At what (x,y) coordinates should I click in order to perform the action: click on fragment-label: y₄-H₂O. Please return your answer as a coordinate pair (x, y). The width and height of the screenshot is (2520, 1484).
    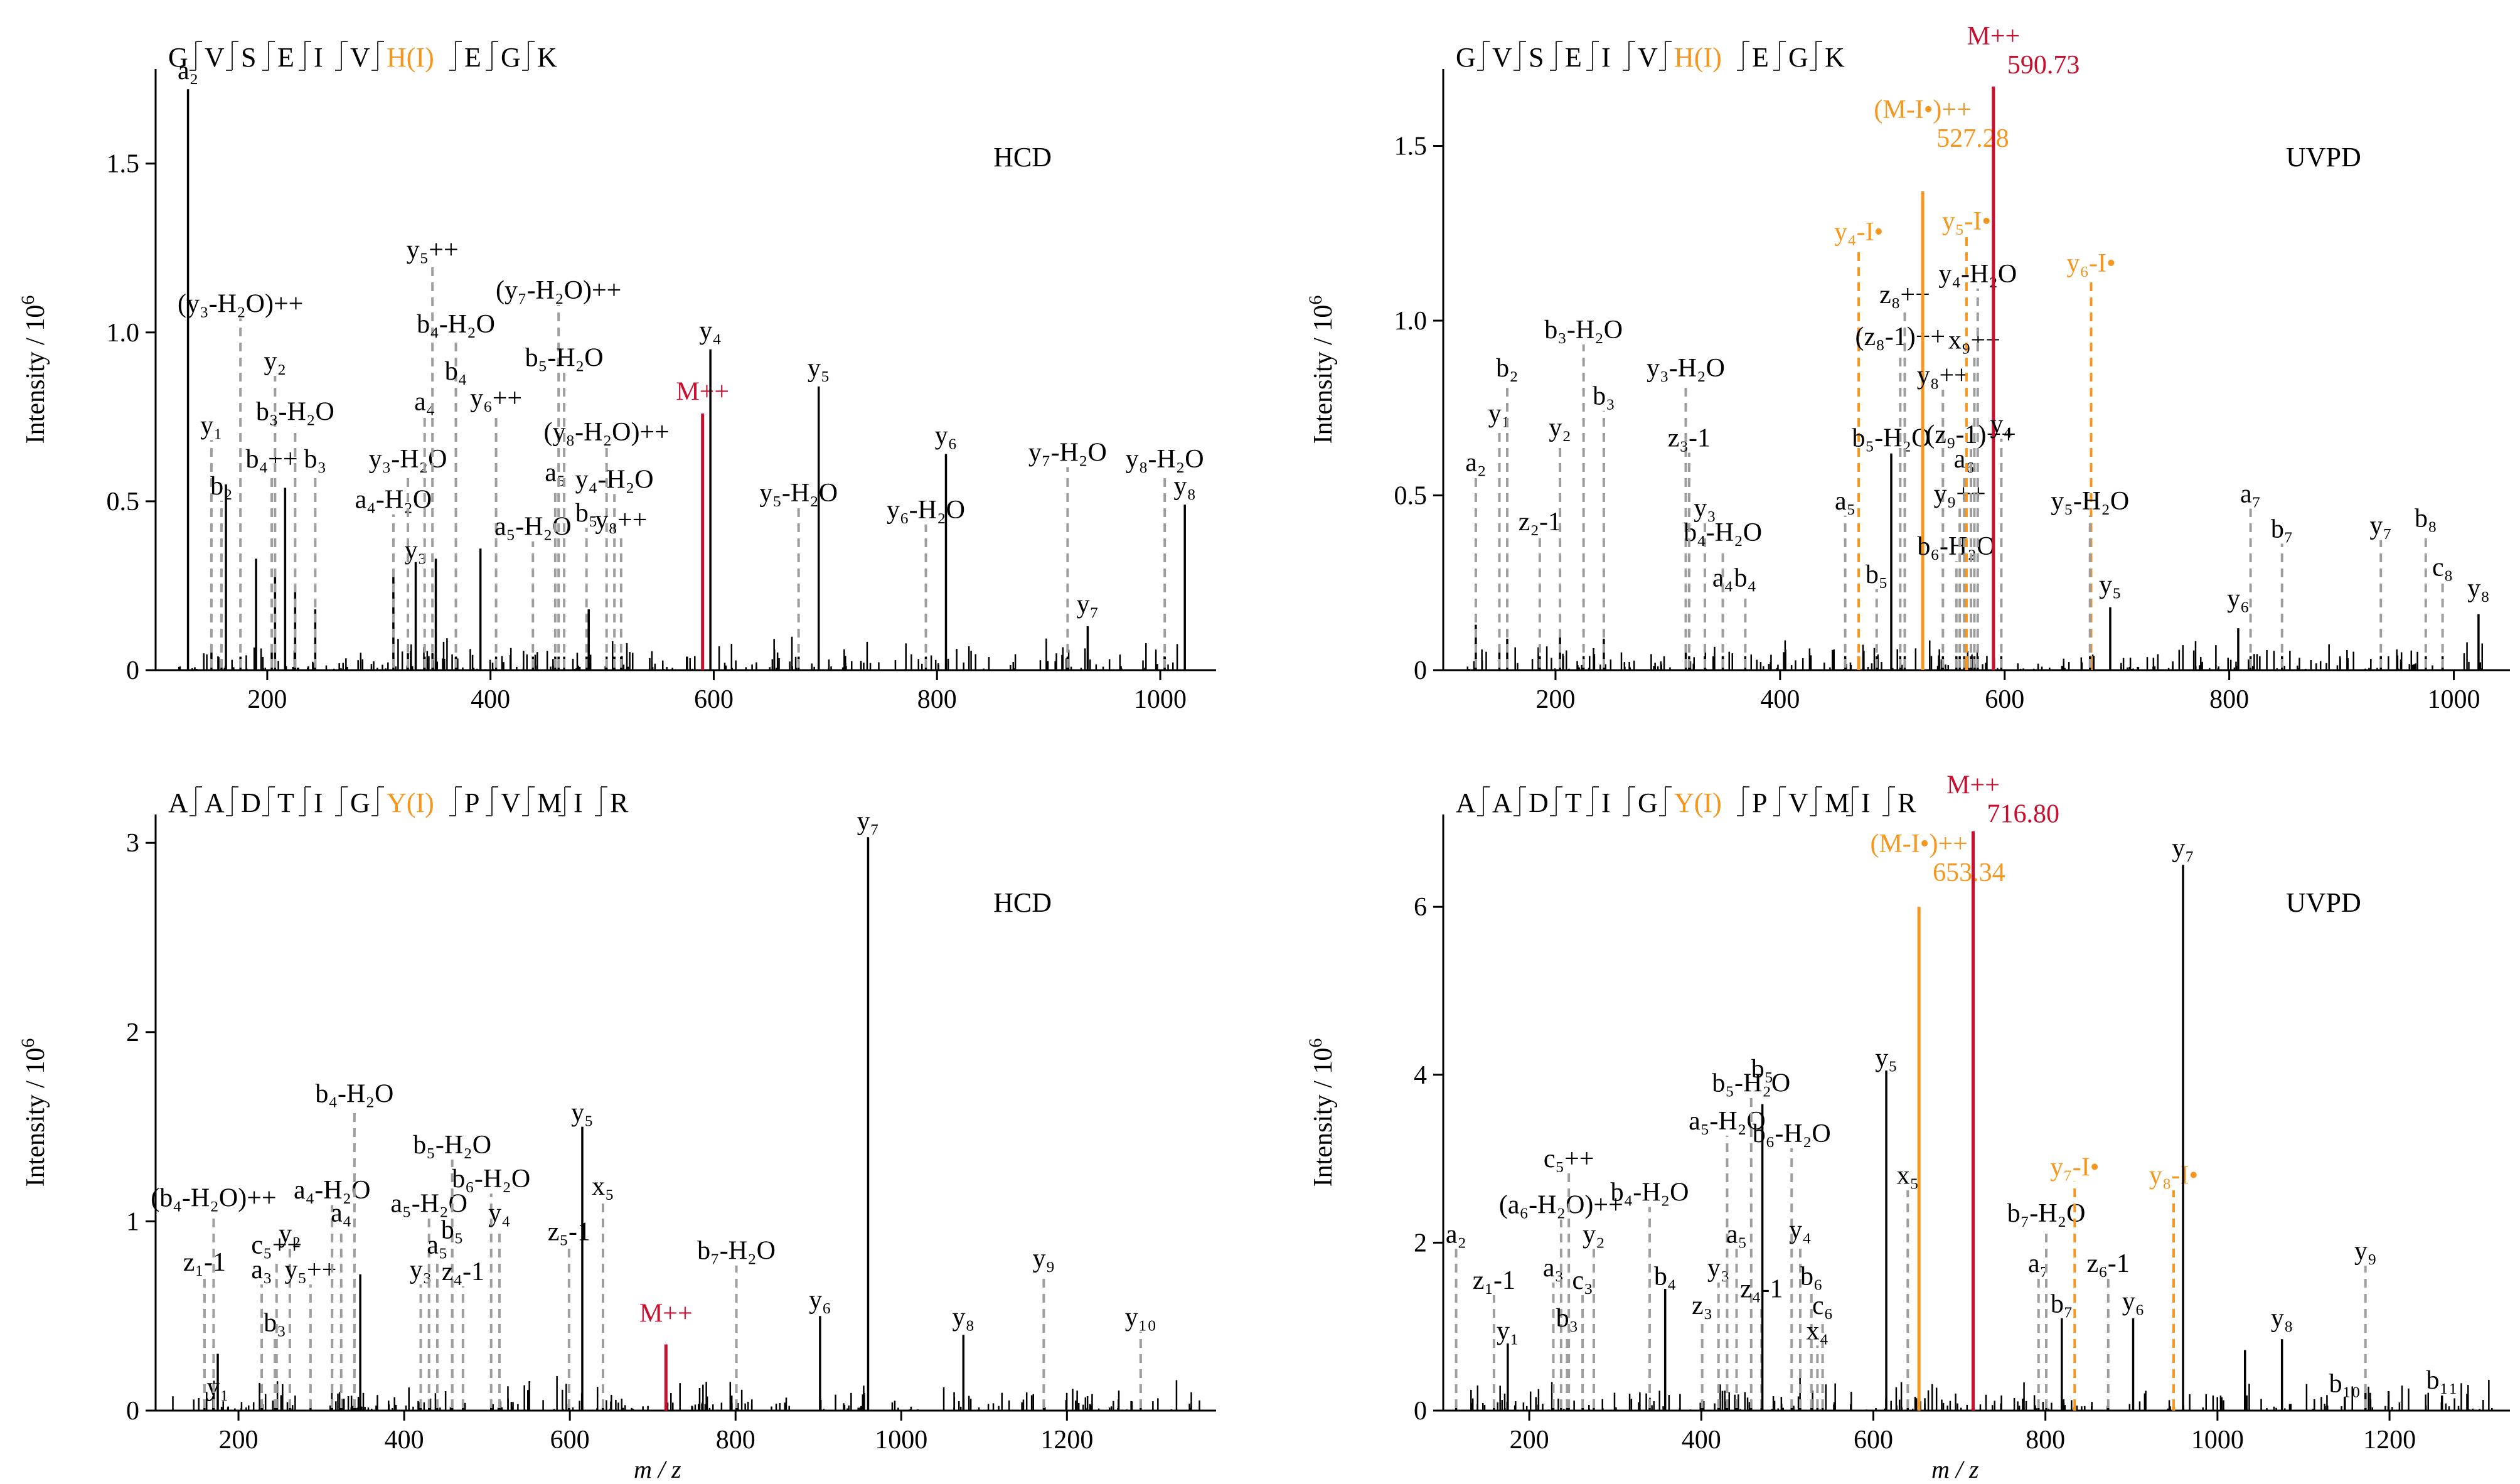
    Looking at the image, I should click on (614, 479).